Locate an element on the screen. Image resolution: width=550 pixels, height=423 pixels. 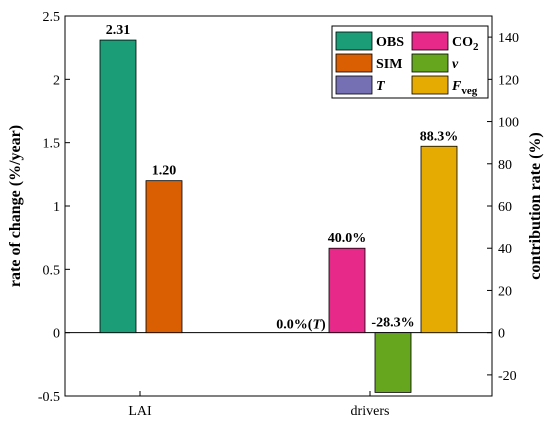
legend-label-co2: CO2 is located at coordinates (465, 44).